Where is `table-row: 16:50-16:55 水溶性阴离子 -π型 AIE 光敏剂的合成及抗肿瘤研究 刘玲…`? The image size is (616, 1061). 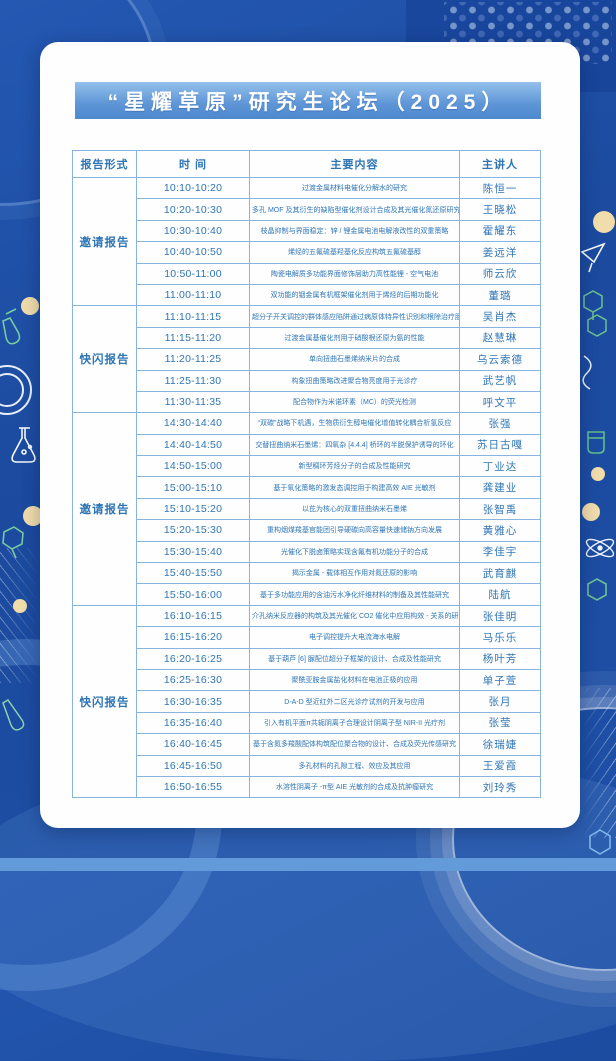 table-row: 16:50-16:55 水溶性阴离子 -π型 AIE 光敏剂的合成及抗肿瘤研究 刘玲… is located at coordinates (307, 787).